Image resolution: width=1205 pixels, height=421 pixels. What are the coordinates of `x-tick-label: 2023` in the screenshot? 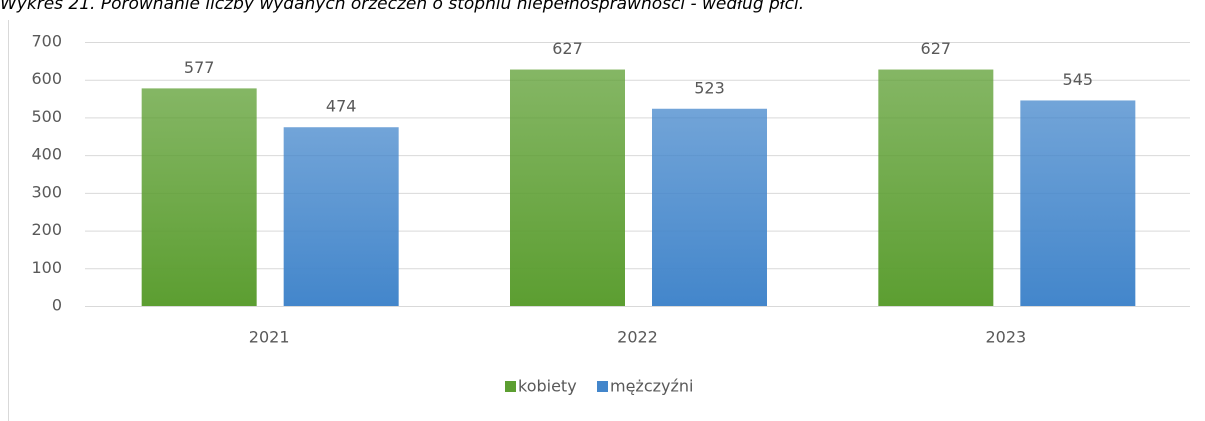 It's located at (1005, 337).